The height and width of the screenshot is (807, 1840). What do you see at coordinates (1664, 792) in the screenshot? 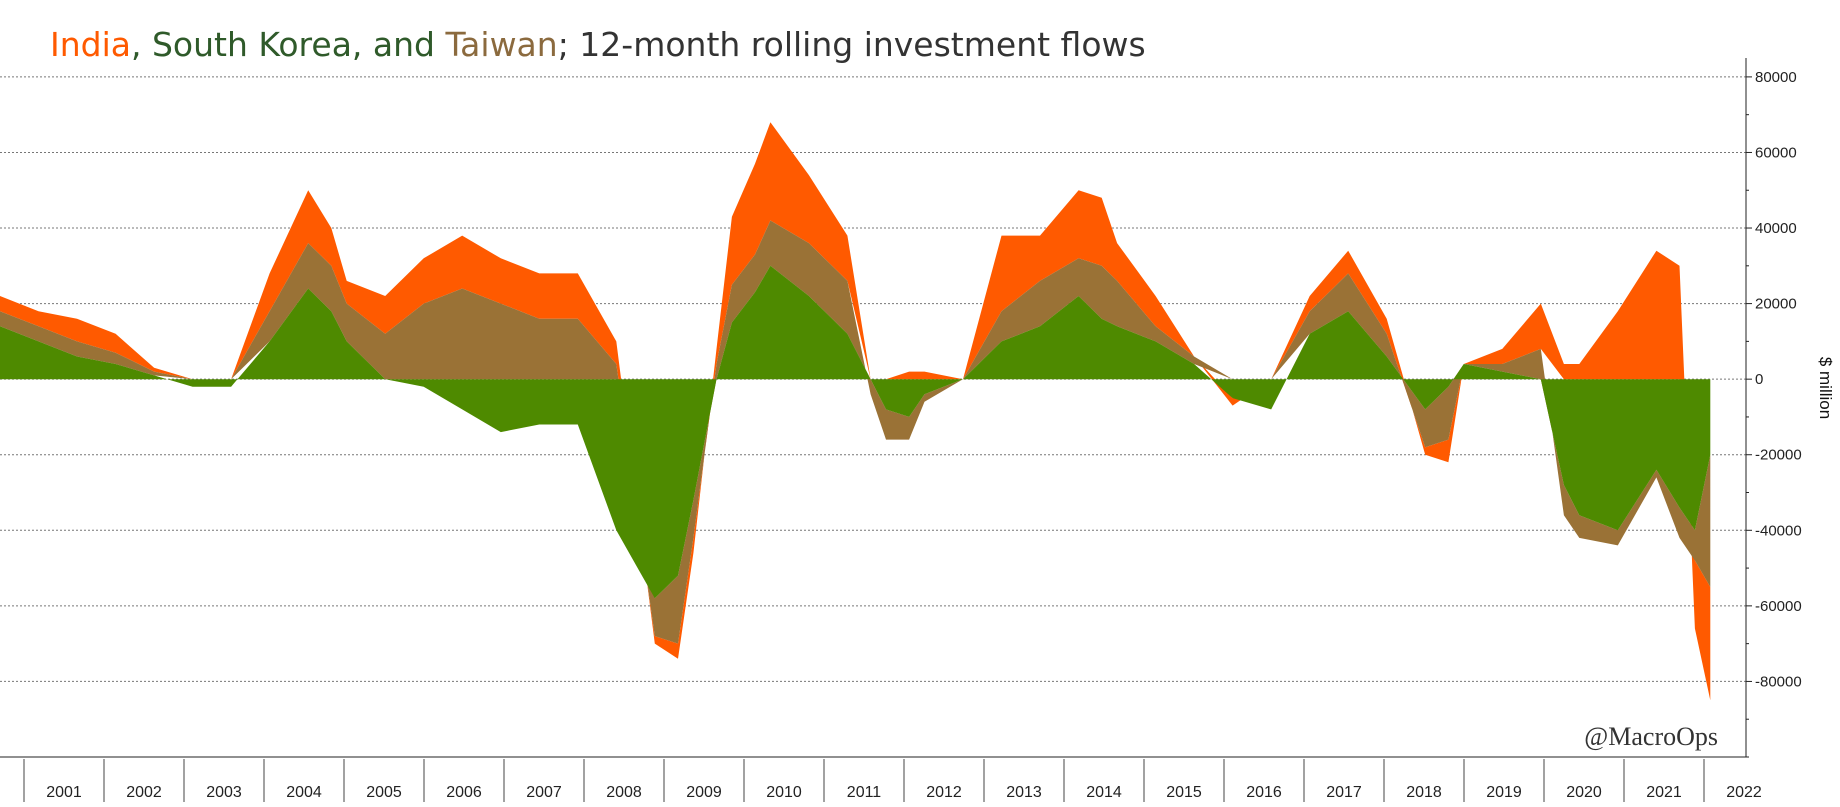
I see `x-tick-label: 2021` at bounding box center [1664, 792].